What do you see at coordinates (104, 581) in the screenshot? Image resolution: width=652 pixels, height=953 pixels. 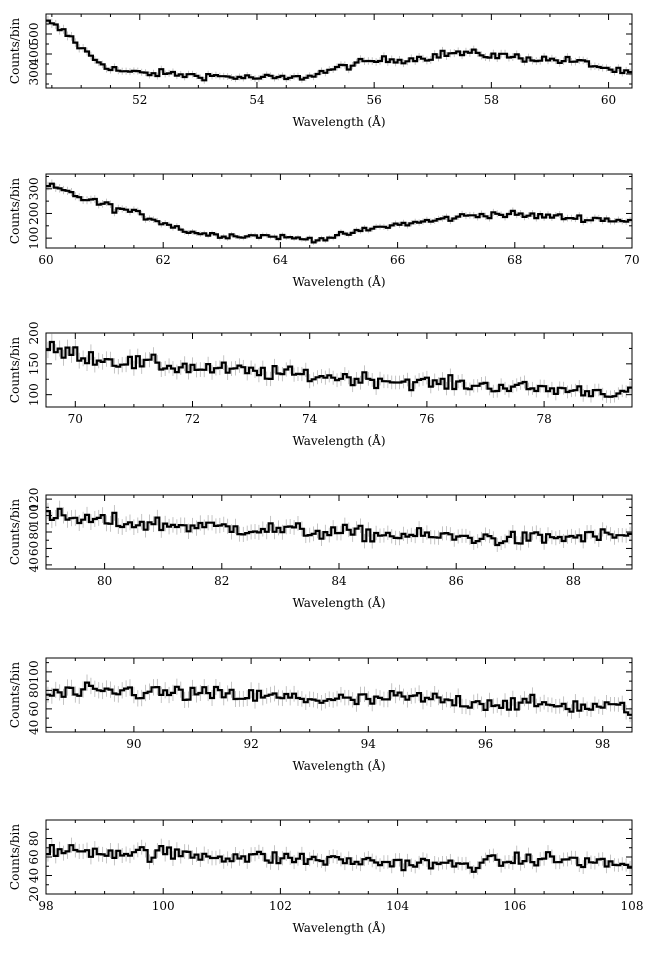 I see `x-tick-label: 80` at bounding box center [104, 581].